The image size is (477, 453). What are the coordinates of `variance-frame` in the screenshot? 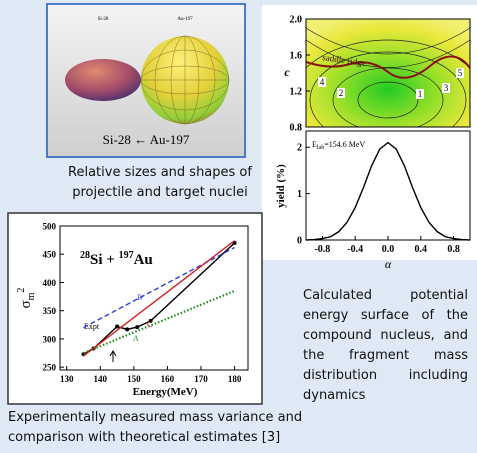 It's located at (154, 298).